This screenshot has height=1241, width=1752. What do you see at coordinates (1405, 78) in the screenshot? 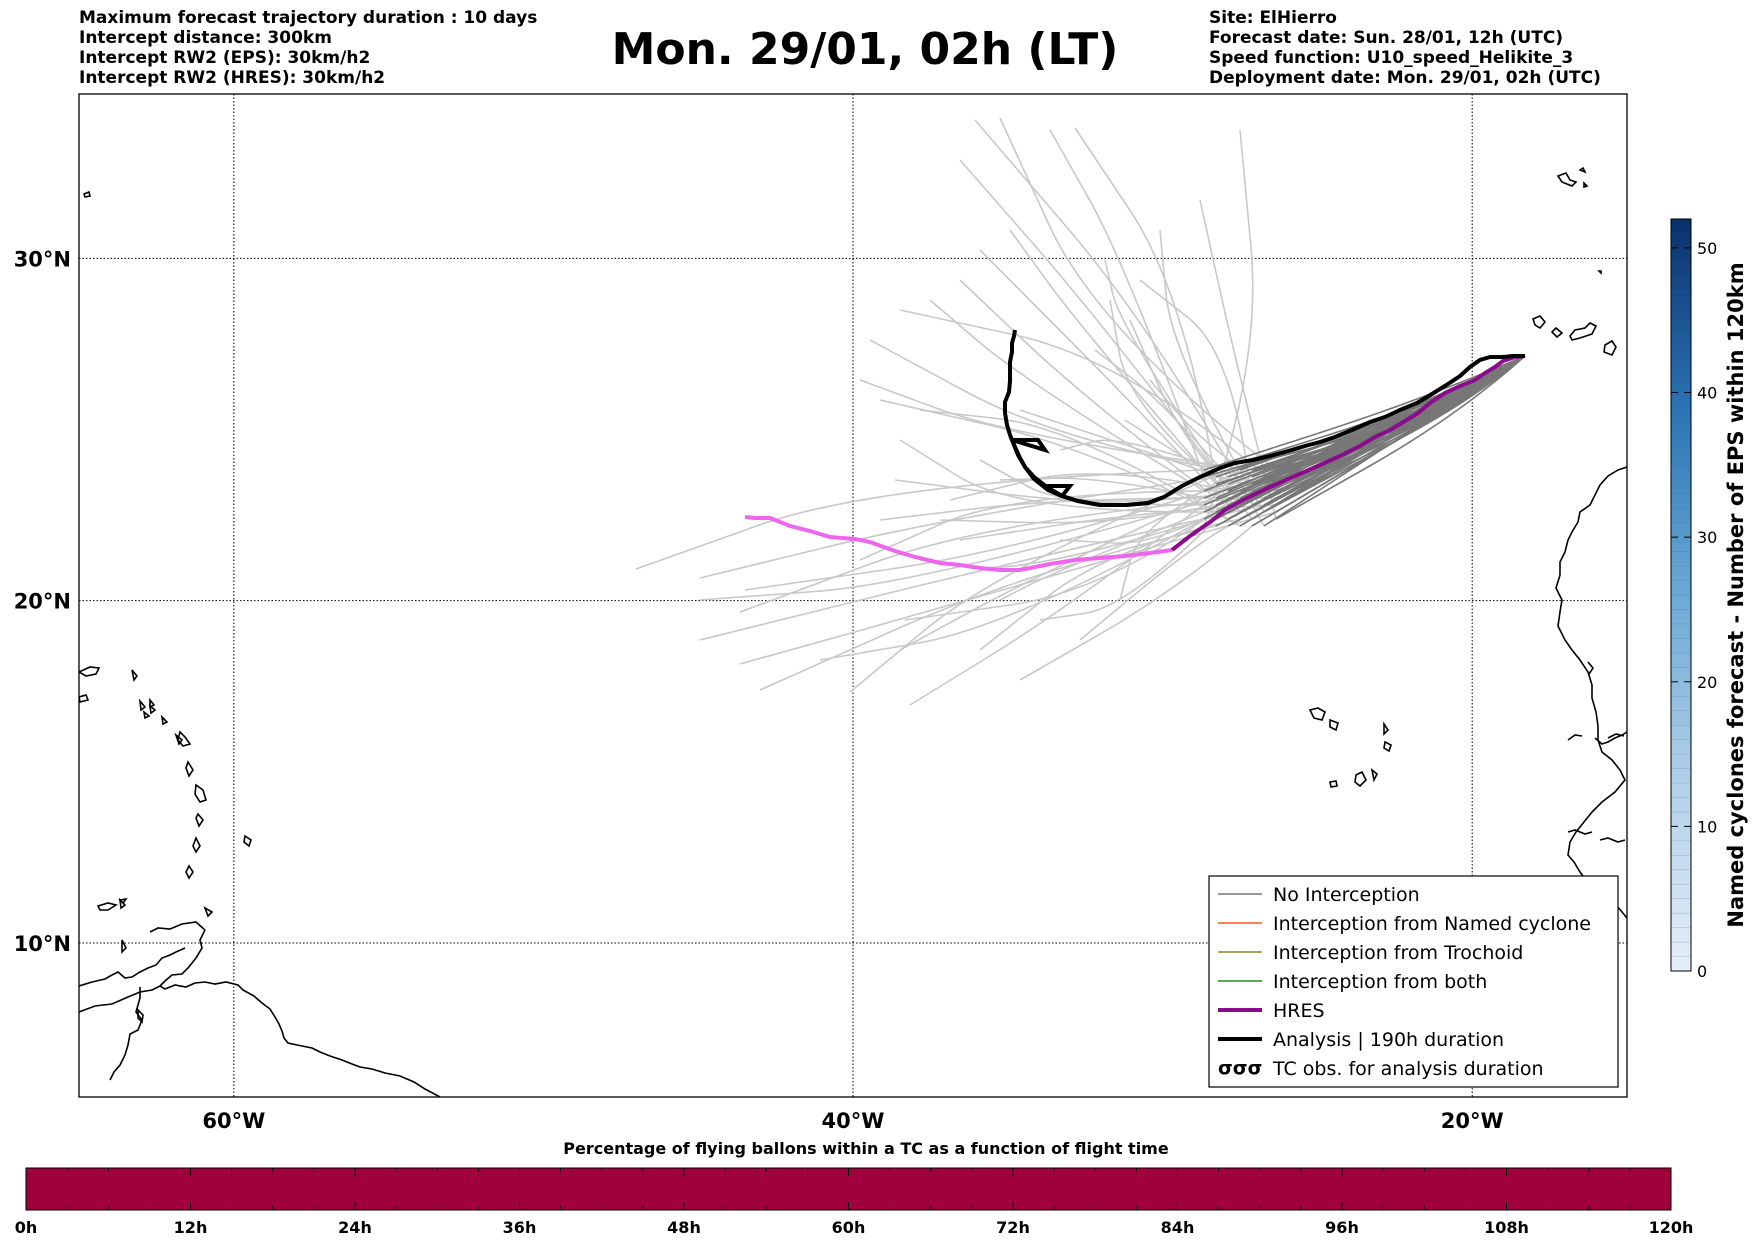
I see `info-deployment-date: Deployment date: Mon. 29/01, 02h (UTC)` at bounding box center [1405, 78].